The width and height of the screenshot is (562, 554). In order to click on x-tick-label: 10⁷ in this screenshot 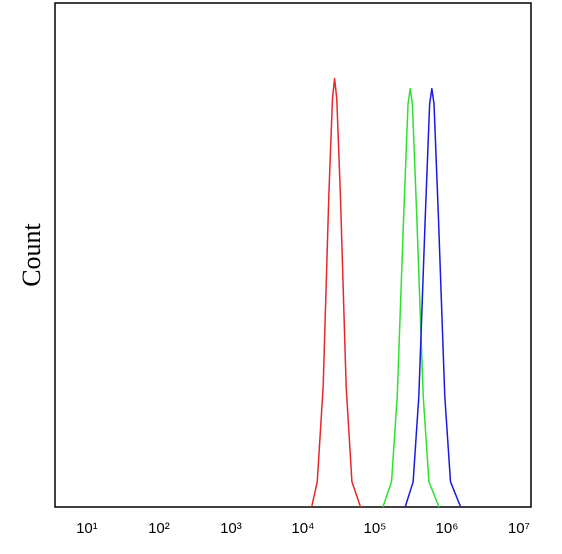, I will do `click(519, 528)`.